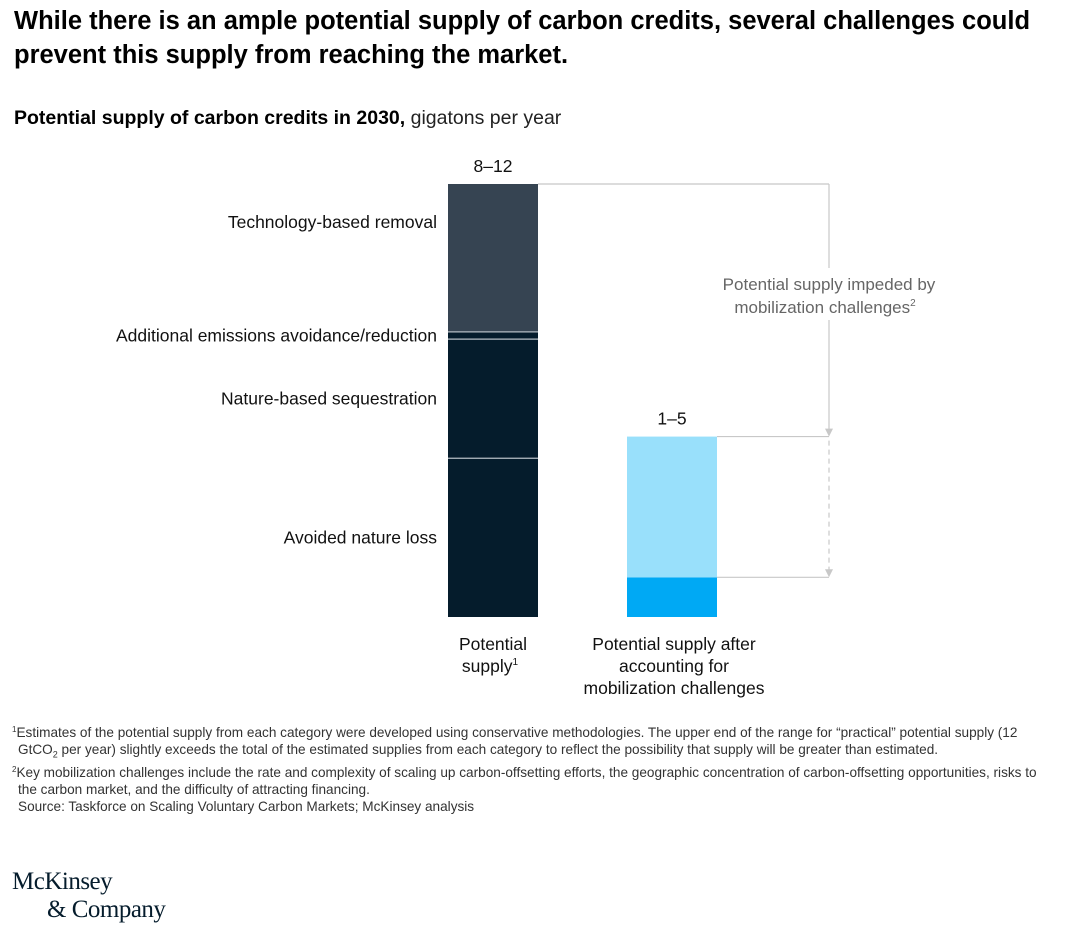  I want to click on annotation-footnote-mark: 2, so click(913, 303).